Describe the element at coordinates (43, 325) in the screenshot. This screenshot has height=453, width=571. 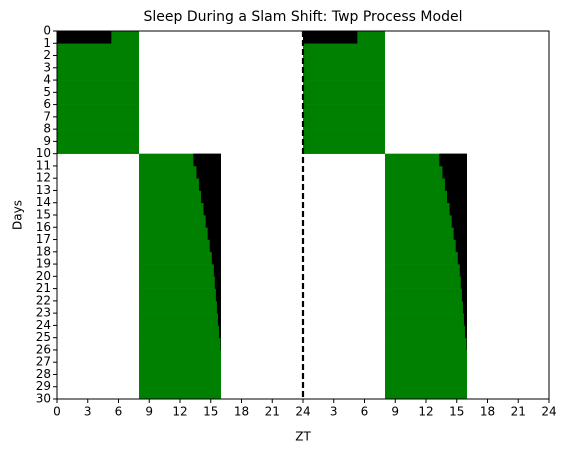
I see `y-tick-label: 24` at that location.